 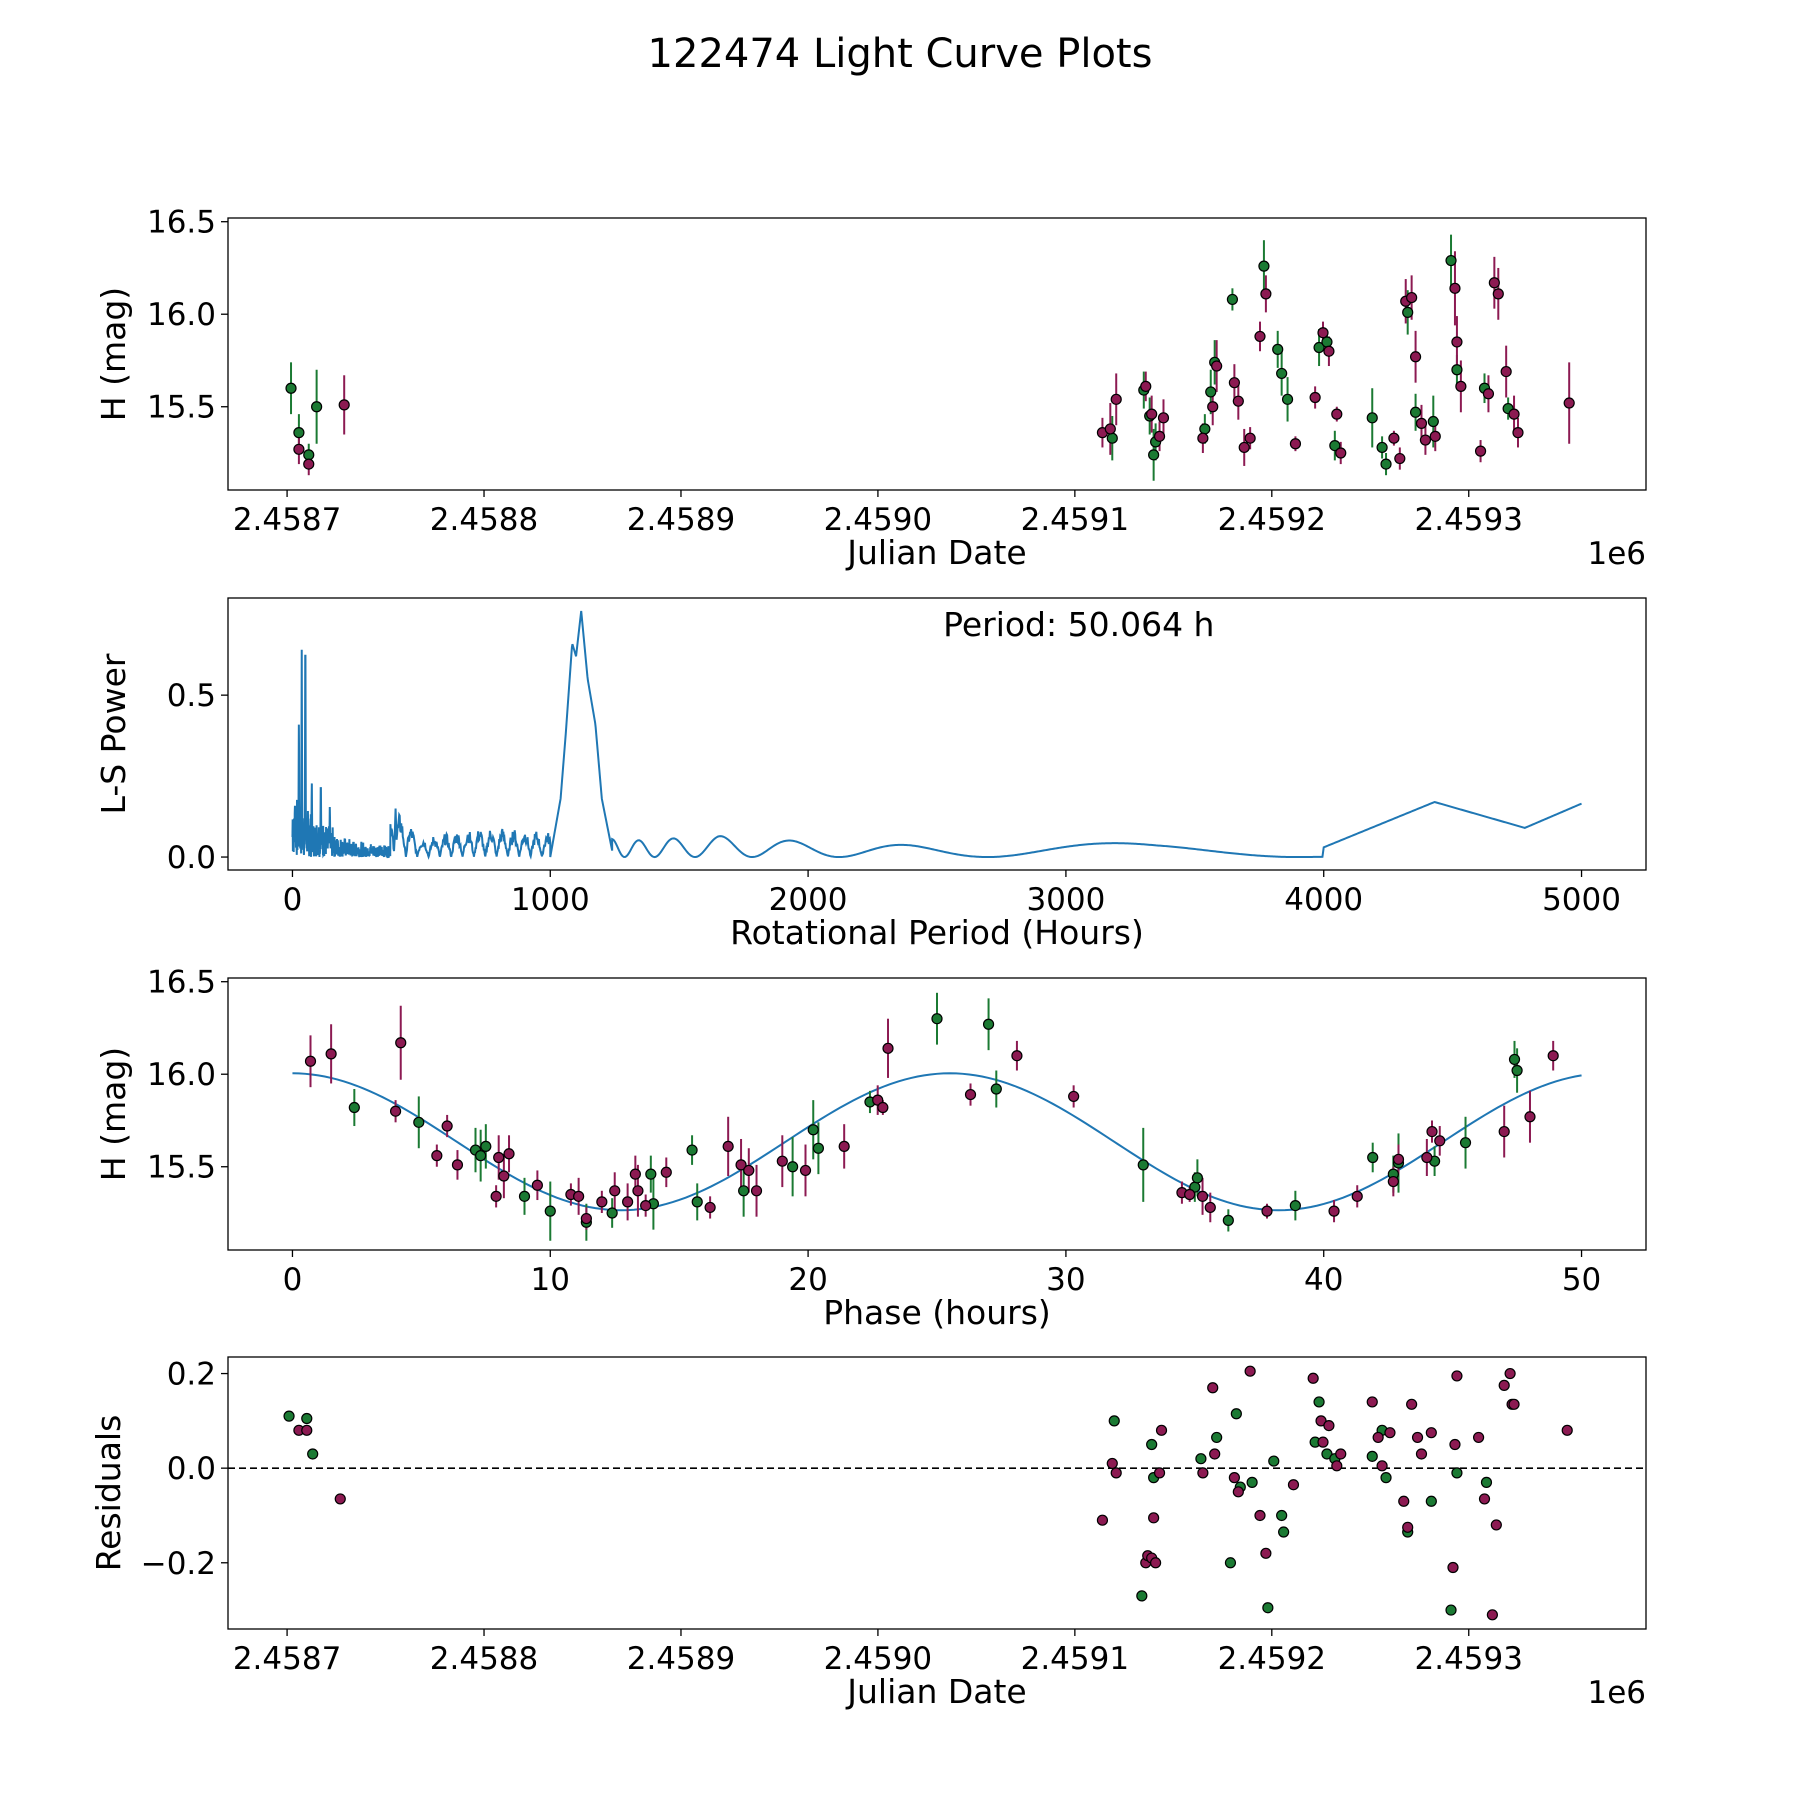 What do you see at coordinates (181, 983) in the screenshot?
I see `y-tick-label: 16.5` at bounding box center [181, 983].